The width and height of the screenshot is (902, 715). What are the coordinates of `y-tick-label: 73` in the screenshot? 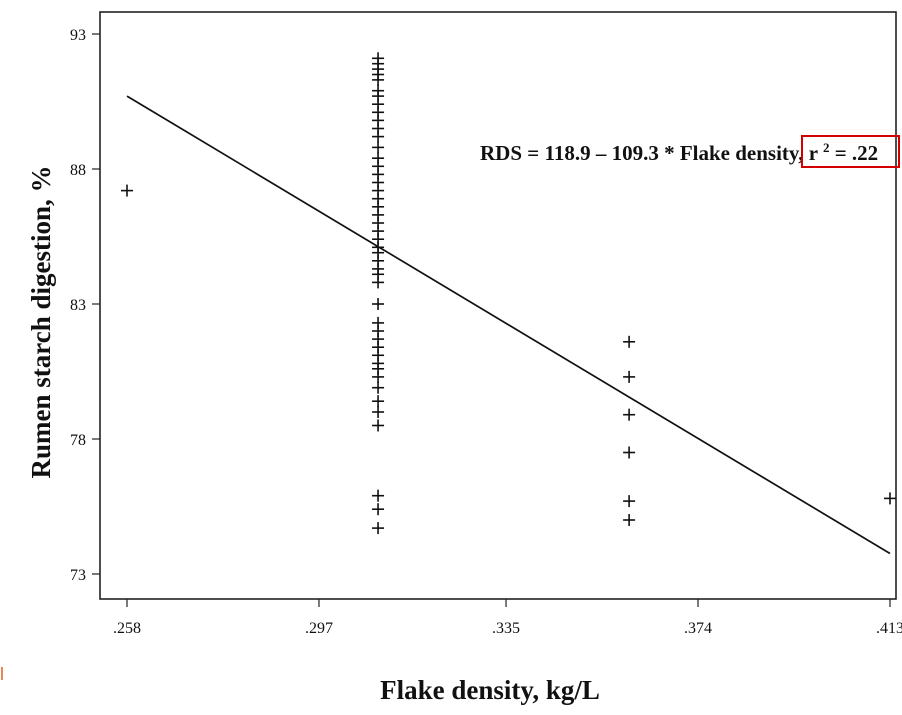 It's located at (78, 575).